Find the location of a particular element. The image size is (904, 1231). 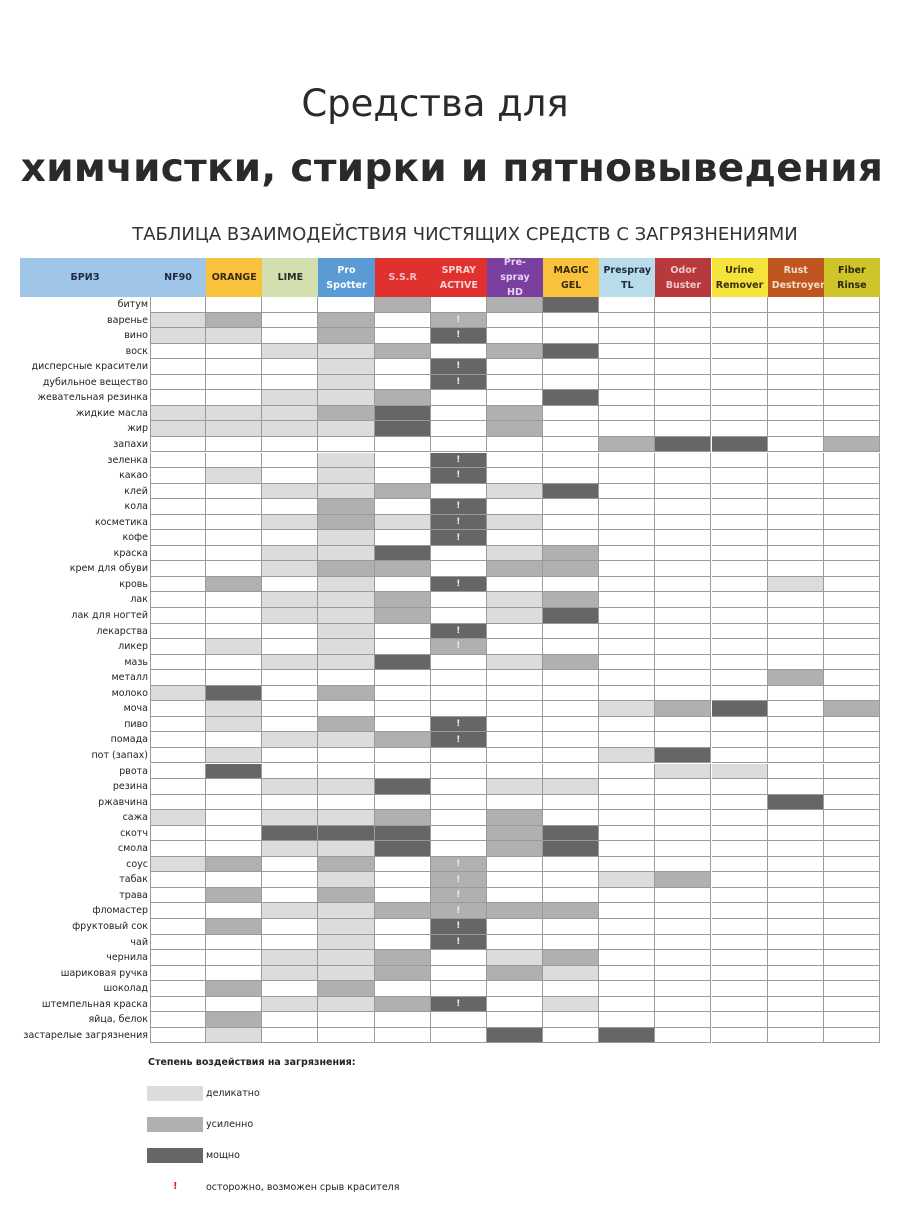

row-label: резина is located at coordinates (130, 787).